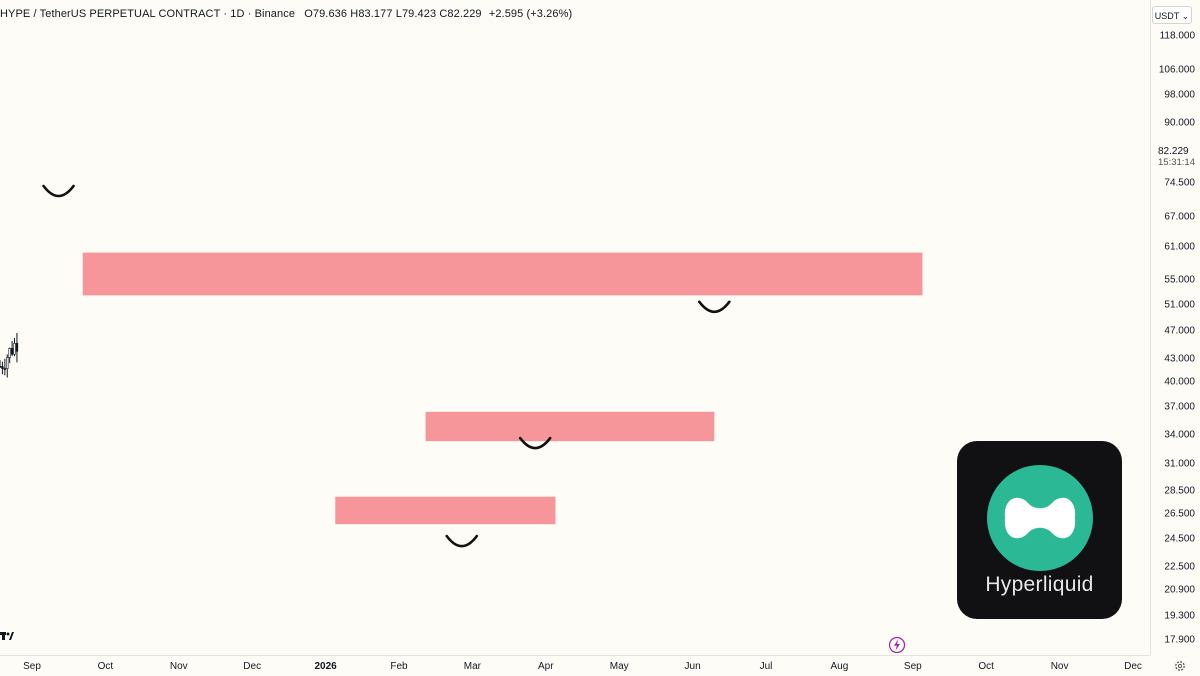 This screenshot has height=676, width=1200. What do you see at coordinates (766, 666) in the screenshot?
I see `time-tick-label: Jul` at bounding box center [766, 666].